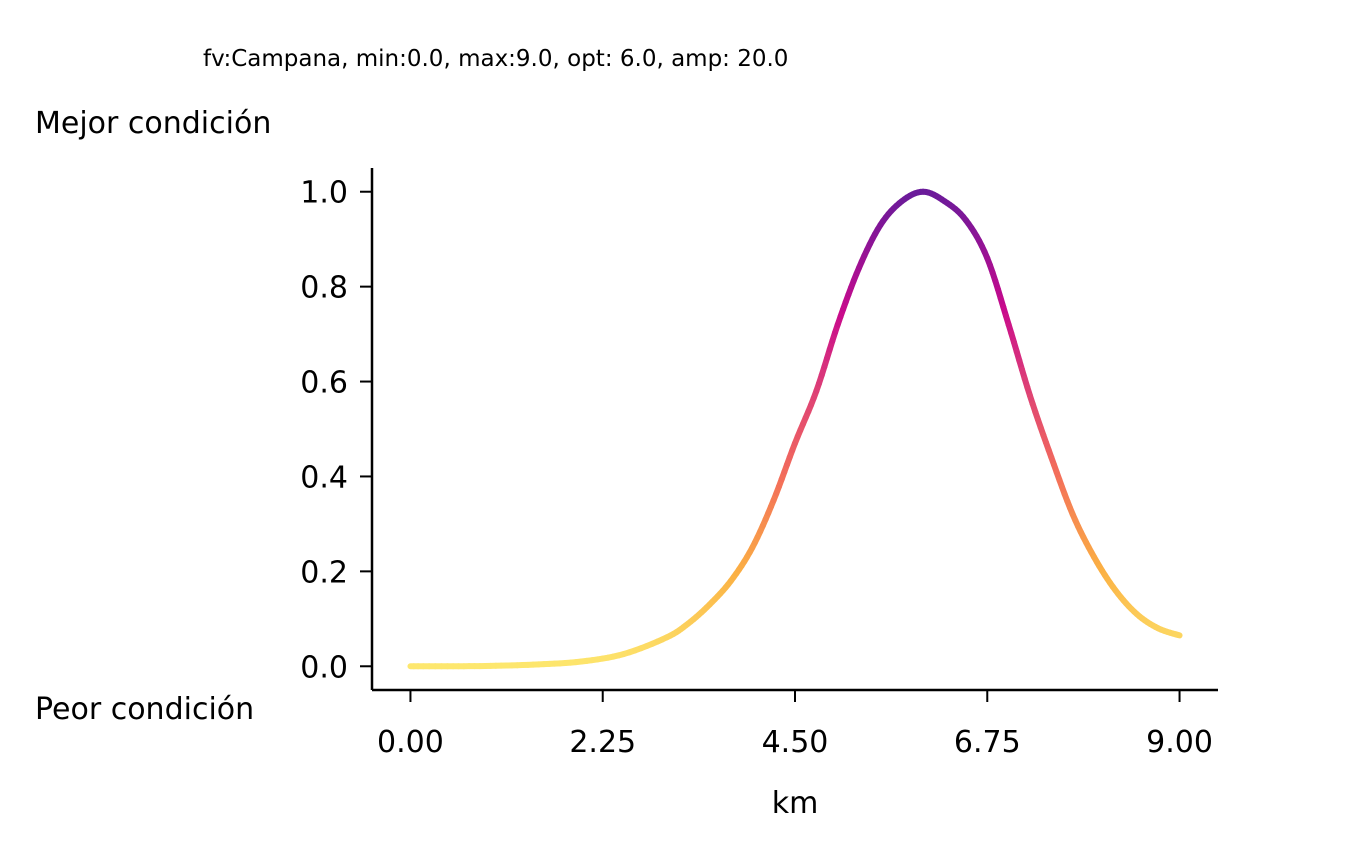 This screenshot has width=1353, height=843. Describe the element at coordinates (795, 742) in the screenshot. I see `x-tick-label: 4.50` at that location.